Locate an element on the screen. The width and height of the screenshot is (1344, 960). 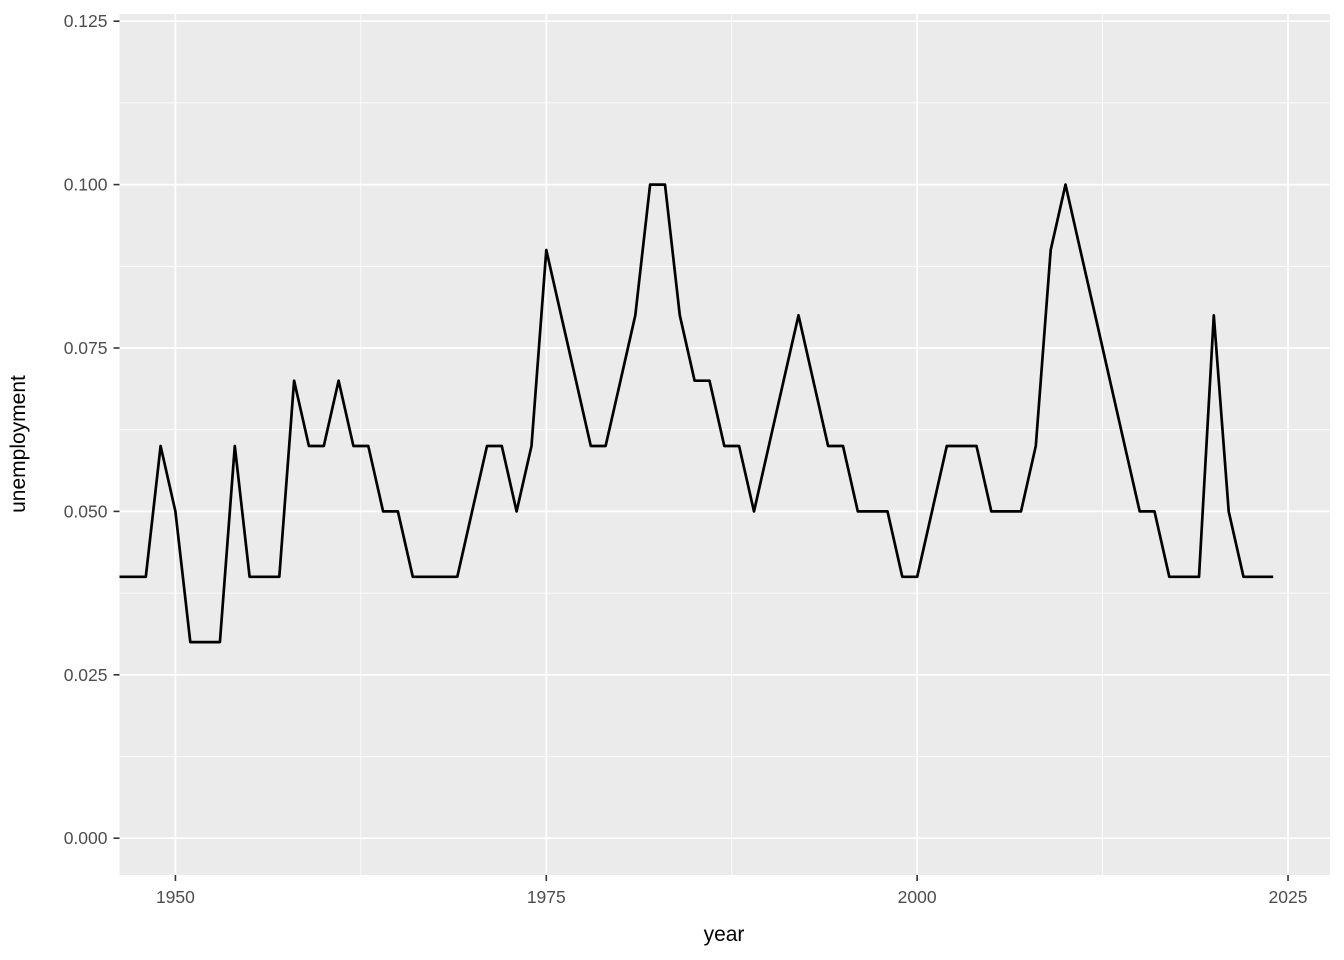
axis-ticks-x is located at coordinates (731, 878).